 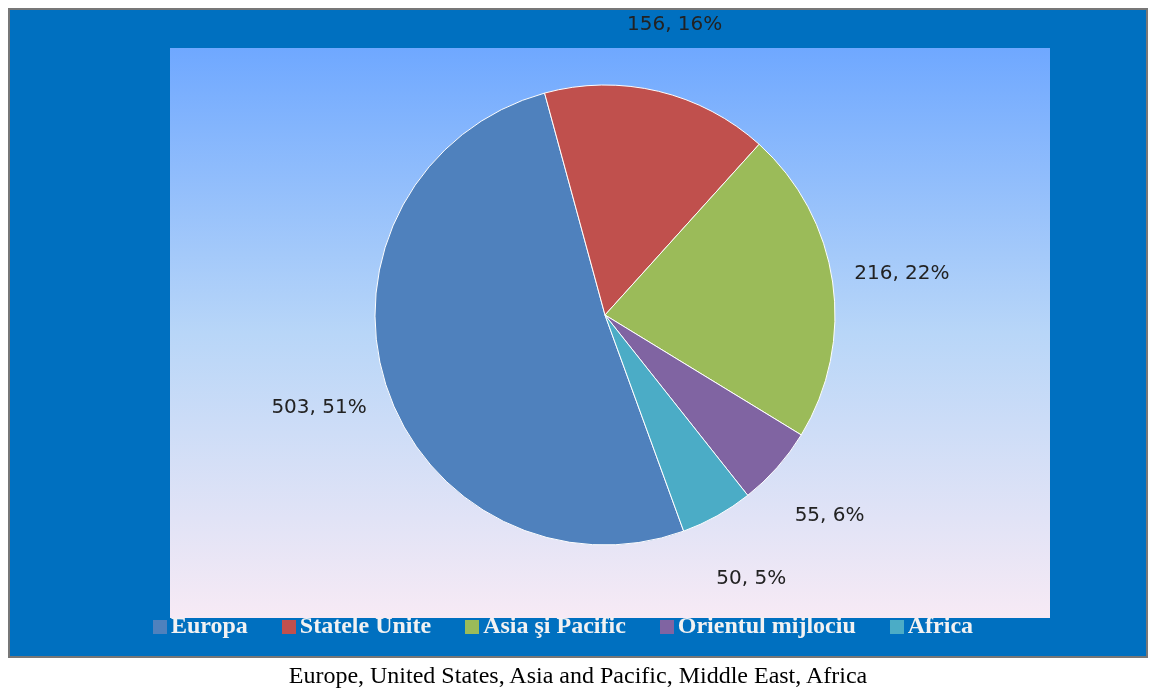 What do you see at coordinates (319, 405) in the screenshot?
I see `data-label: 503, 51%` at bounding box center [319, 405].